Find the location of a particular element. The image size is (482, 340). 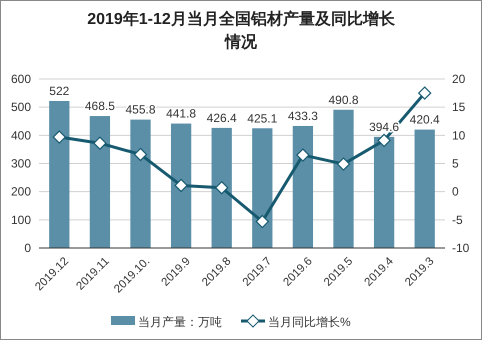

y2-tick-label: 5 is located at coordinates (455, 163).